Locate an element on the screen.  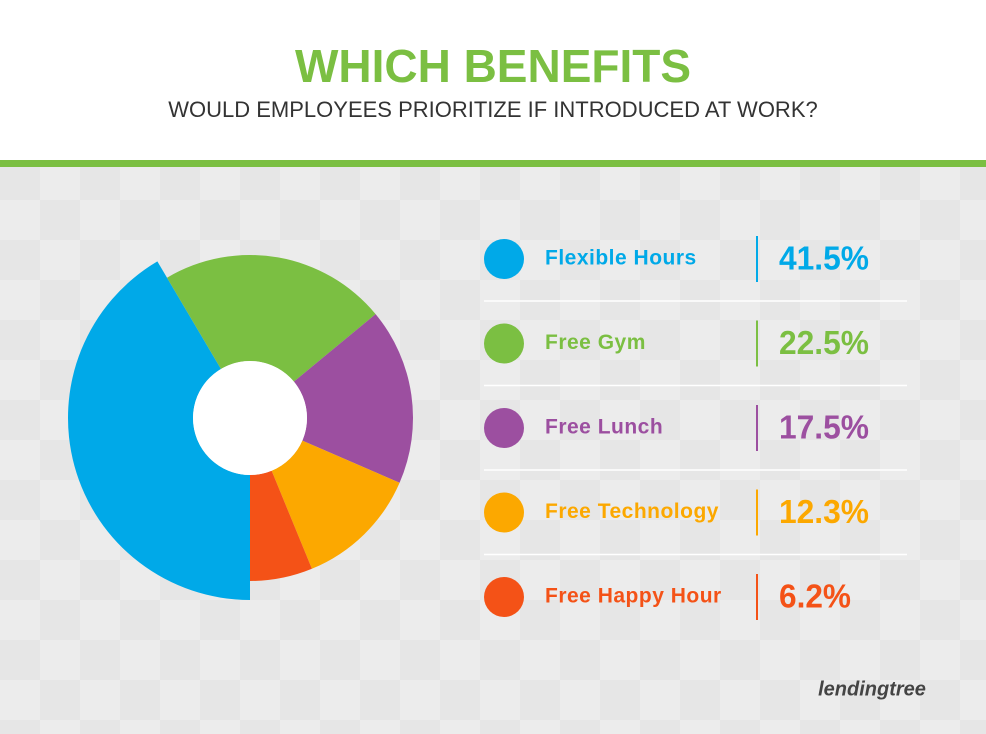
header-rule is located at coordinates (493, 163).